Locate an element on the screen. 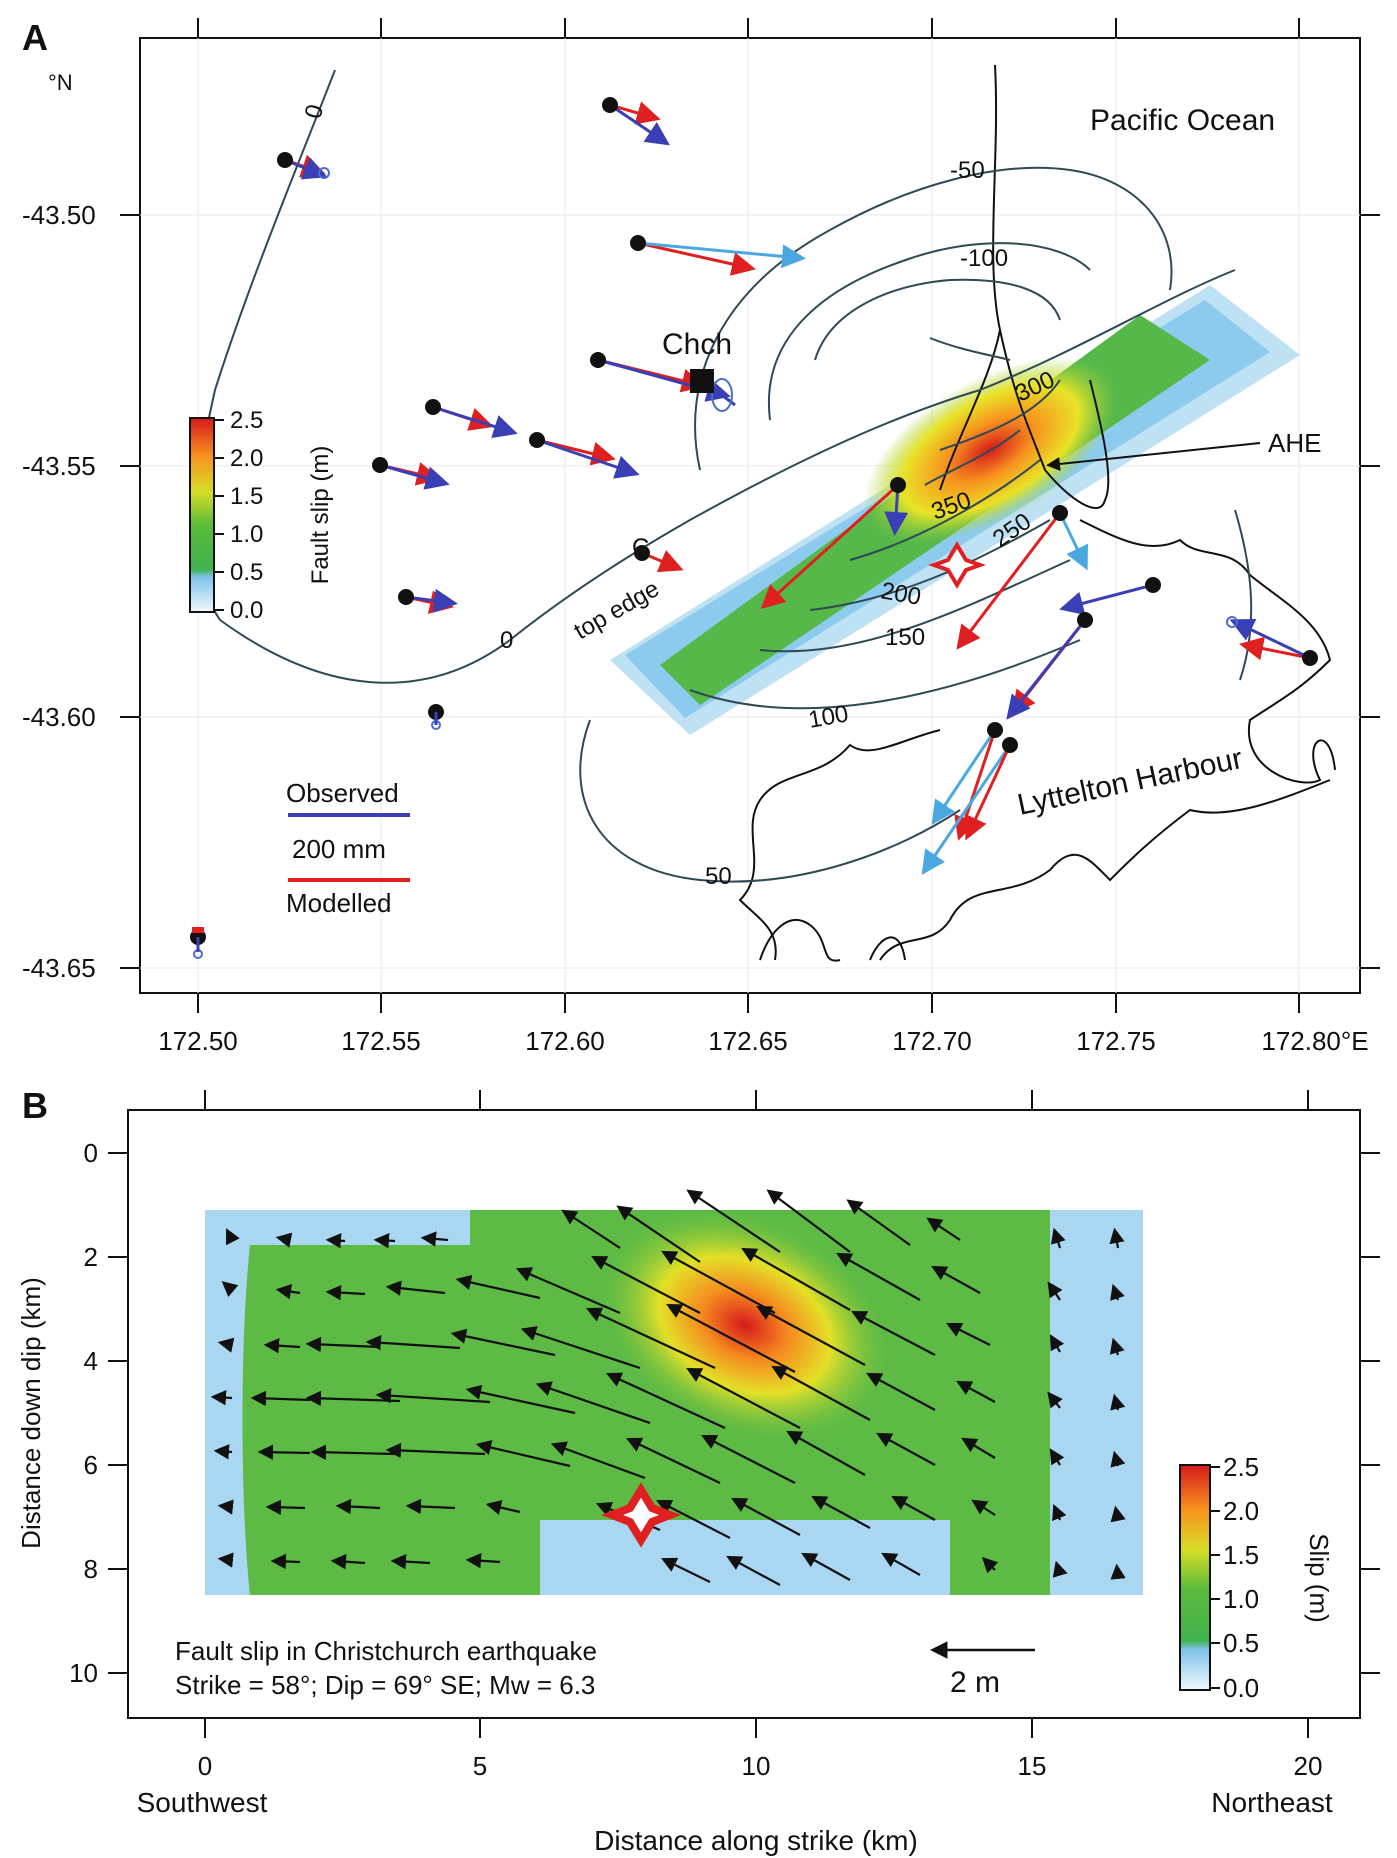 The width and height of the screenshot is (1397, 1858). y-tick: -43.50 is located at coordinates (59, 215).